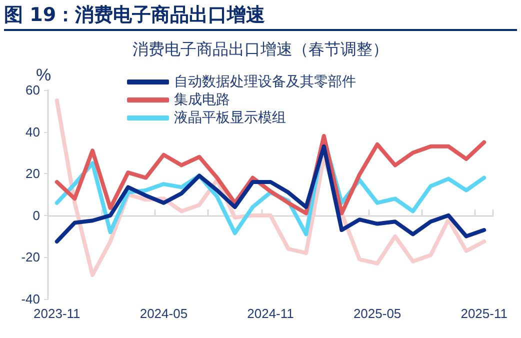  What do you see at coordinates (260, 49) in the screenshot?
I see `chart-subtitle: 消费电子商品出口增速（春节调整）` at bounding box center [260, 49].